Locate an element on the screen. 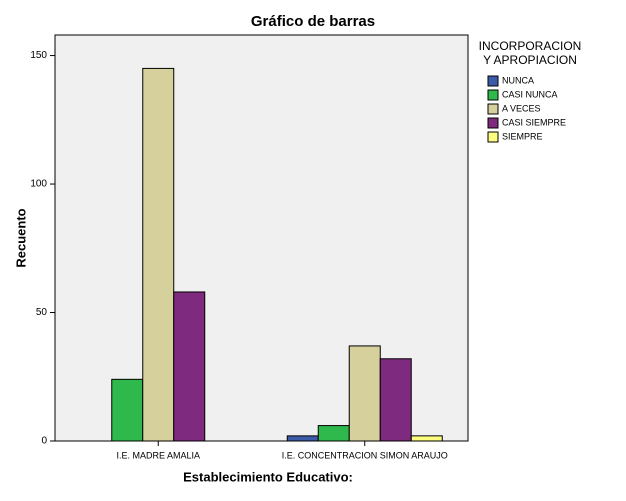 The height and width of the screenshot is (501, 626). legend-label: NUNCA is located at coordinates (518, 80).